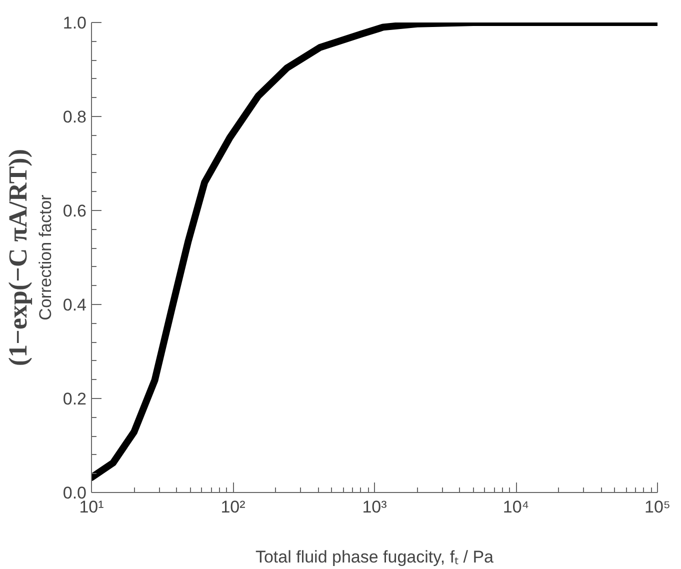  I want to click on y-tick-label: 0.2, so click(74, 399).